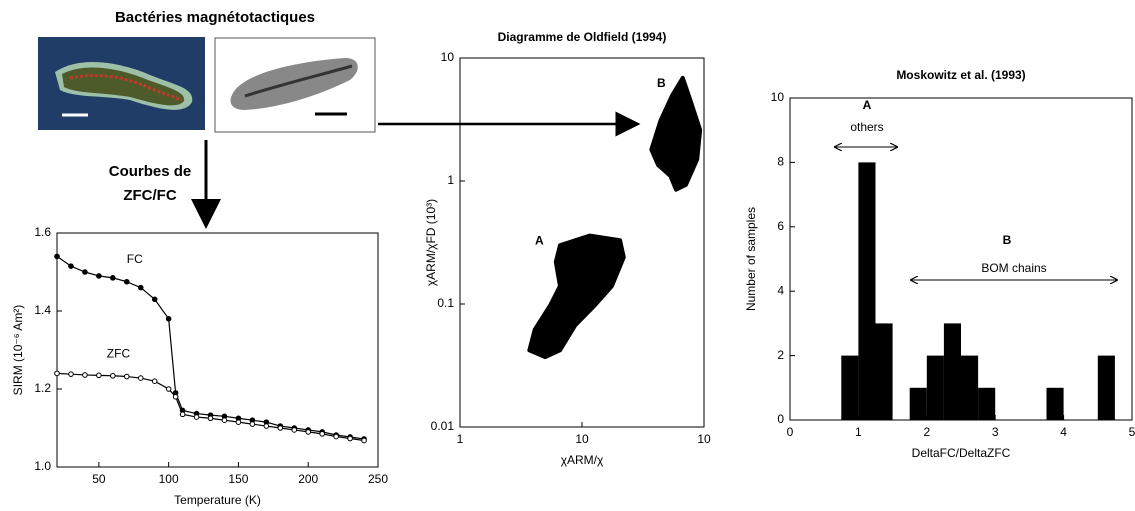  Describe the element at coordinates (308, 479) in the screenshot. I see `x-tick-label: 200` at that location.